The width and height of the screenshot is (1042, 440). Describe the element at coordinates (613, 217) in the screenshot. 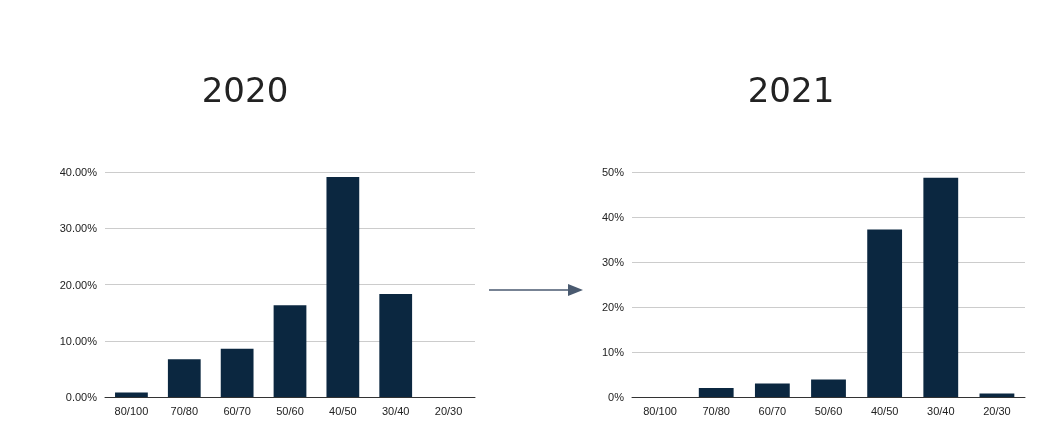

I see `y-tick-label: 40%` at that location.